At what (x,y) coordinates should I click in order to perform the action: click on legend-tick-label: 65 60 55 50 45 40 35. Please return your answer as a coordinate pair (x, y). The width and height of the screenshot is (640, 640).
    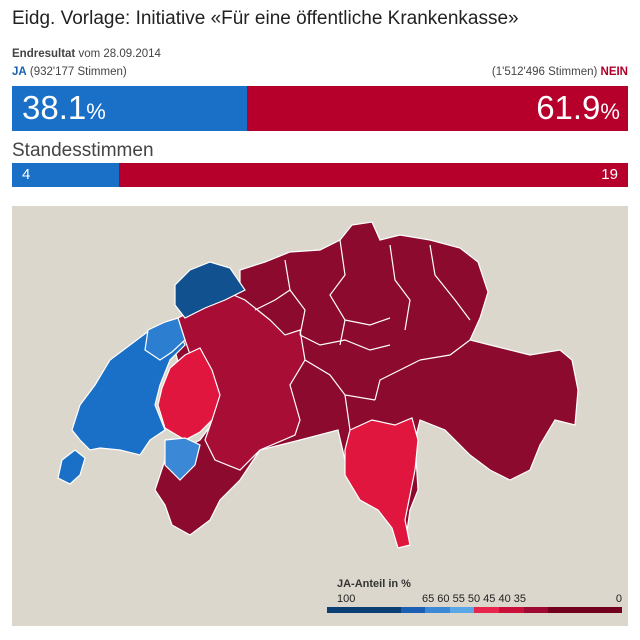
    Looking at the image, I should click on (474, 599).